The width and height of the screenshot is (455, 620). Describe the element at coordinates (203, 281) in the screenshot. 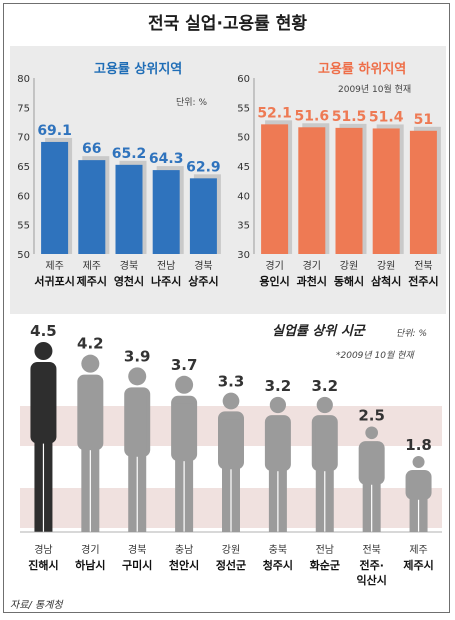

I see `category-city: 상주시` at that location.